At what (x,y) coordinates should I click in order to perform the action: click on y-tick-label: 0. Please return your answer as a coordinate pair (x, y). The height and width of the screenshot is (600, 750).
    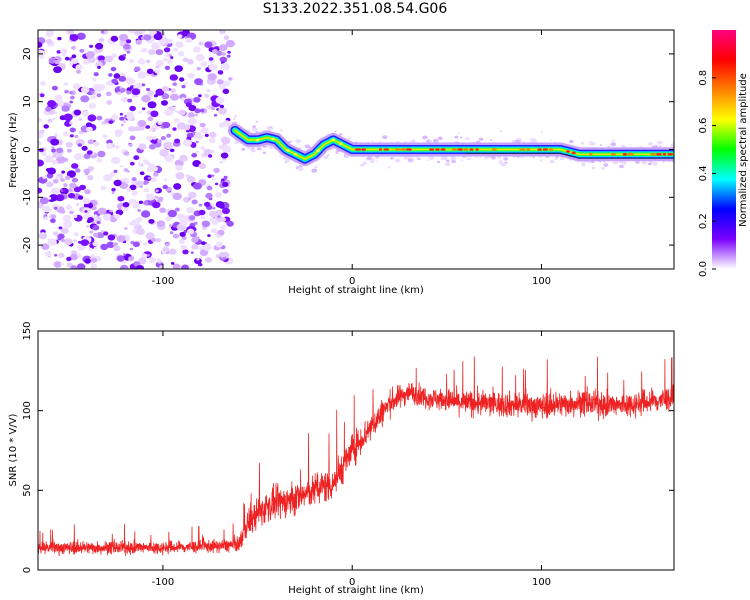
    Looking at the image, I should click on (27, 570).